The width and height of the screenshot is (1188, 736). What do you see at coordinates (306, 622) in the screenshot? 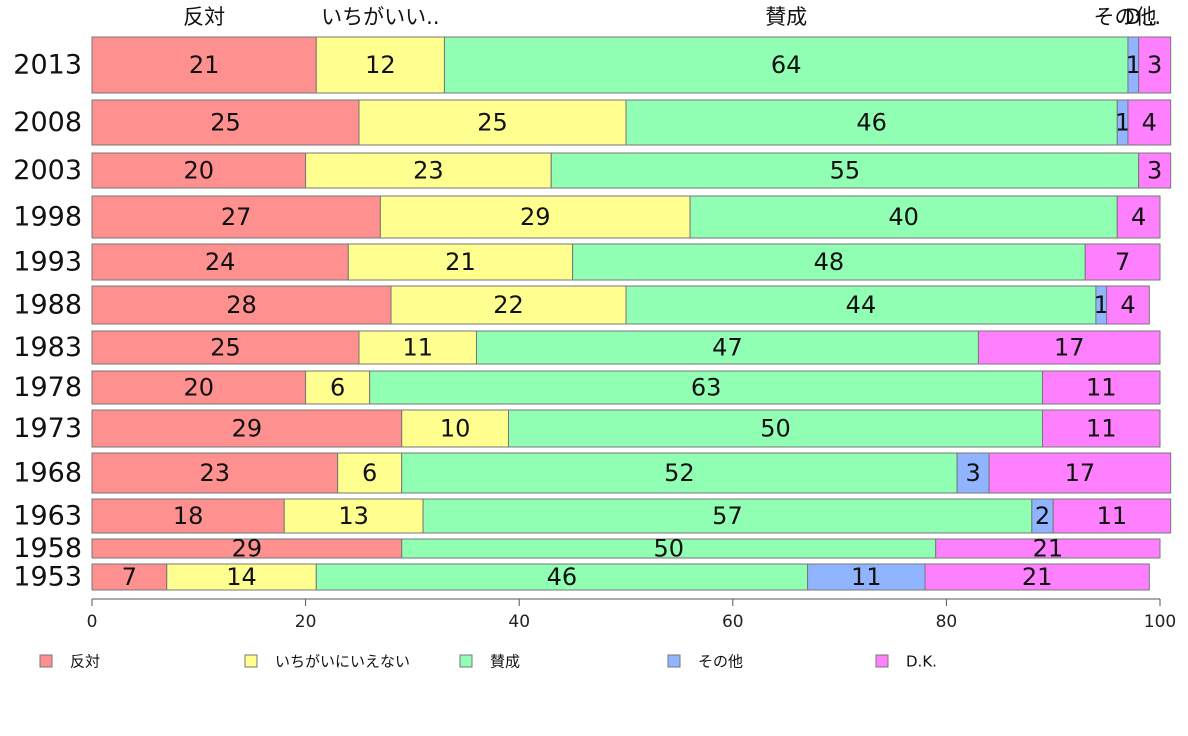
I see `x-tick-label: 20` at bounding box center [306, 622].